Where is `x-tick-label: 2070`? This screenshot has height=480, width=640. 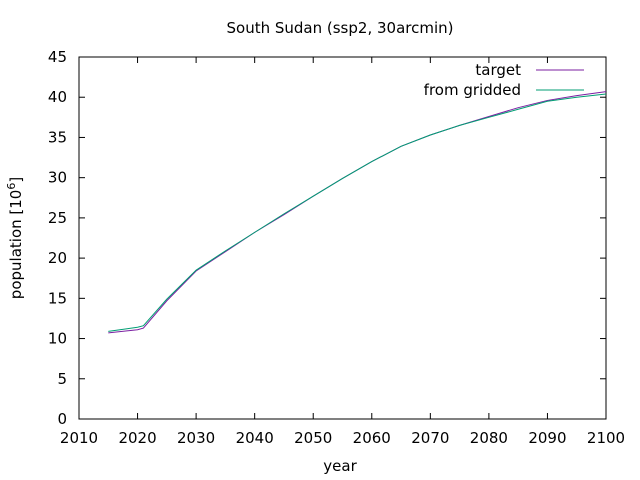
x-tick-label: 2070 is located at coordinates (430, 438).